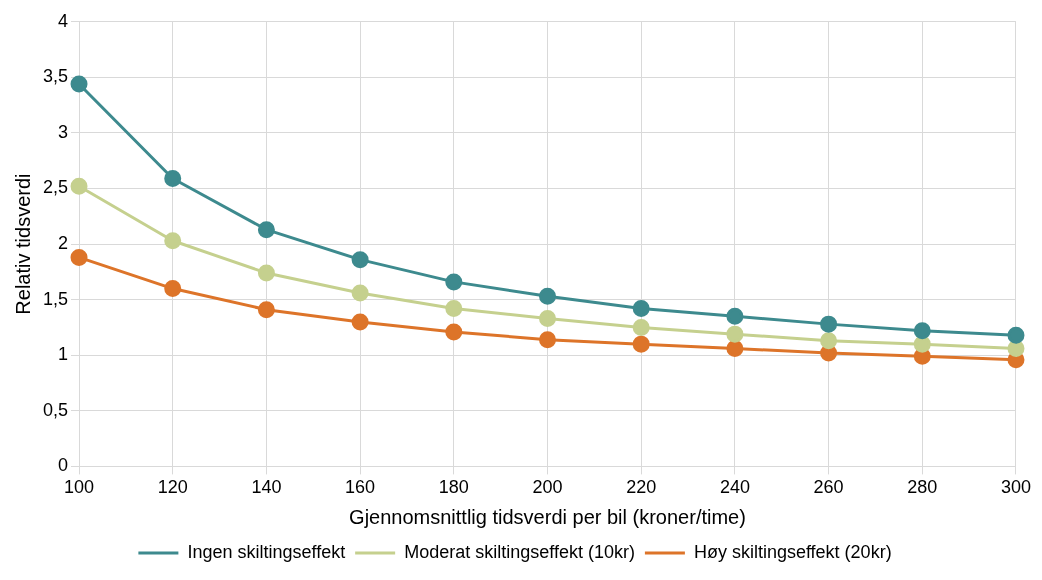 Image resolution: width=1042 pixels, height=580 pixels. I want to click on legend-label: Høy skiltingseffekt (20kr), so click(792, 551).